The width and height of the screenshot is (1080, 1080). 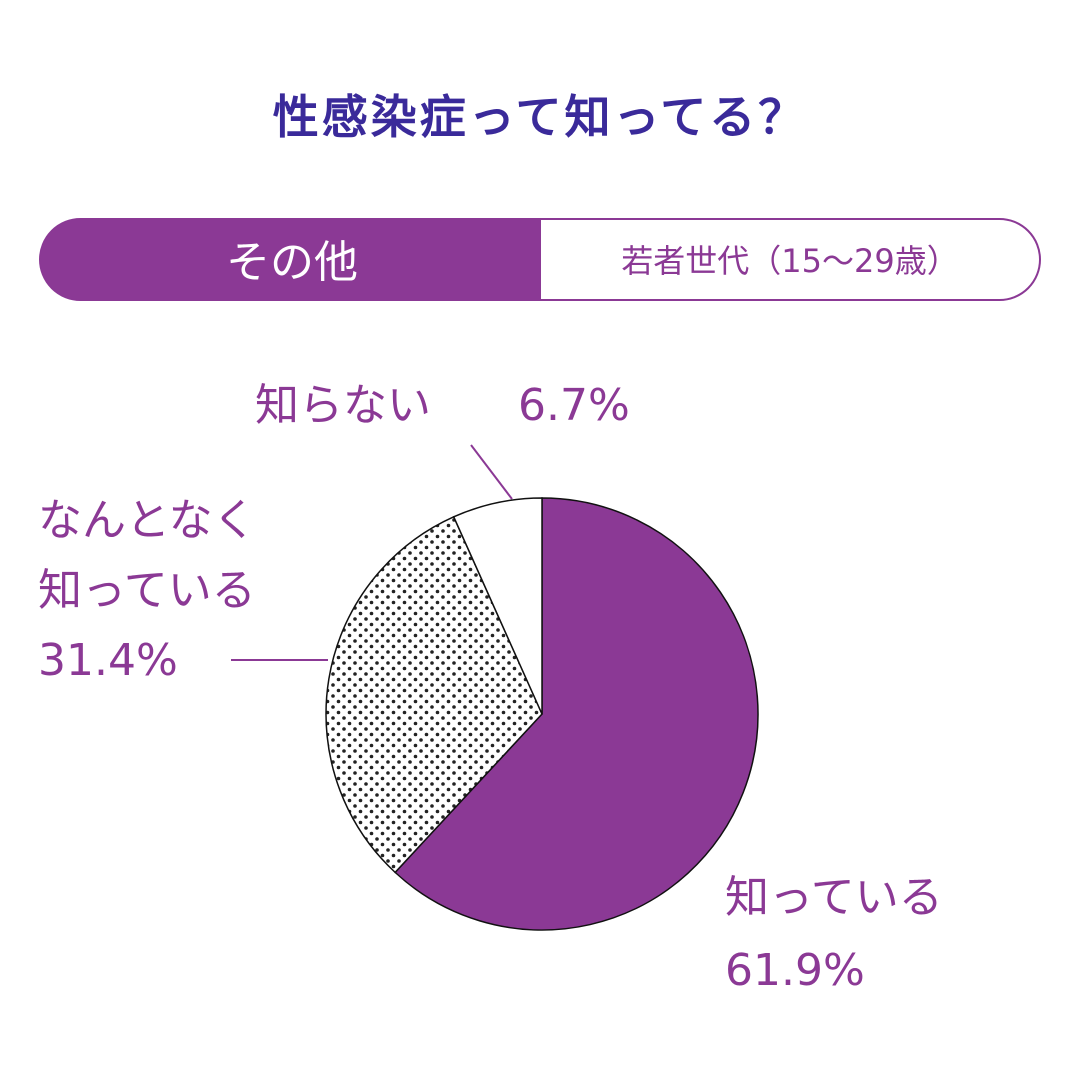 What do you see at coordinates (789, 261) in the screenshot?
I see `tab-youth: 若者世代（15～29歳）` at bounding box center [789, 261].